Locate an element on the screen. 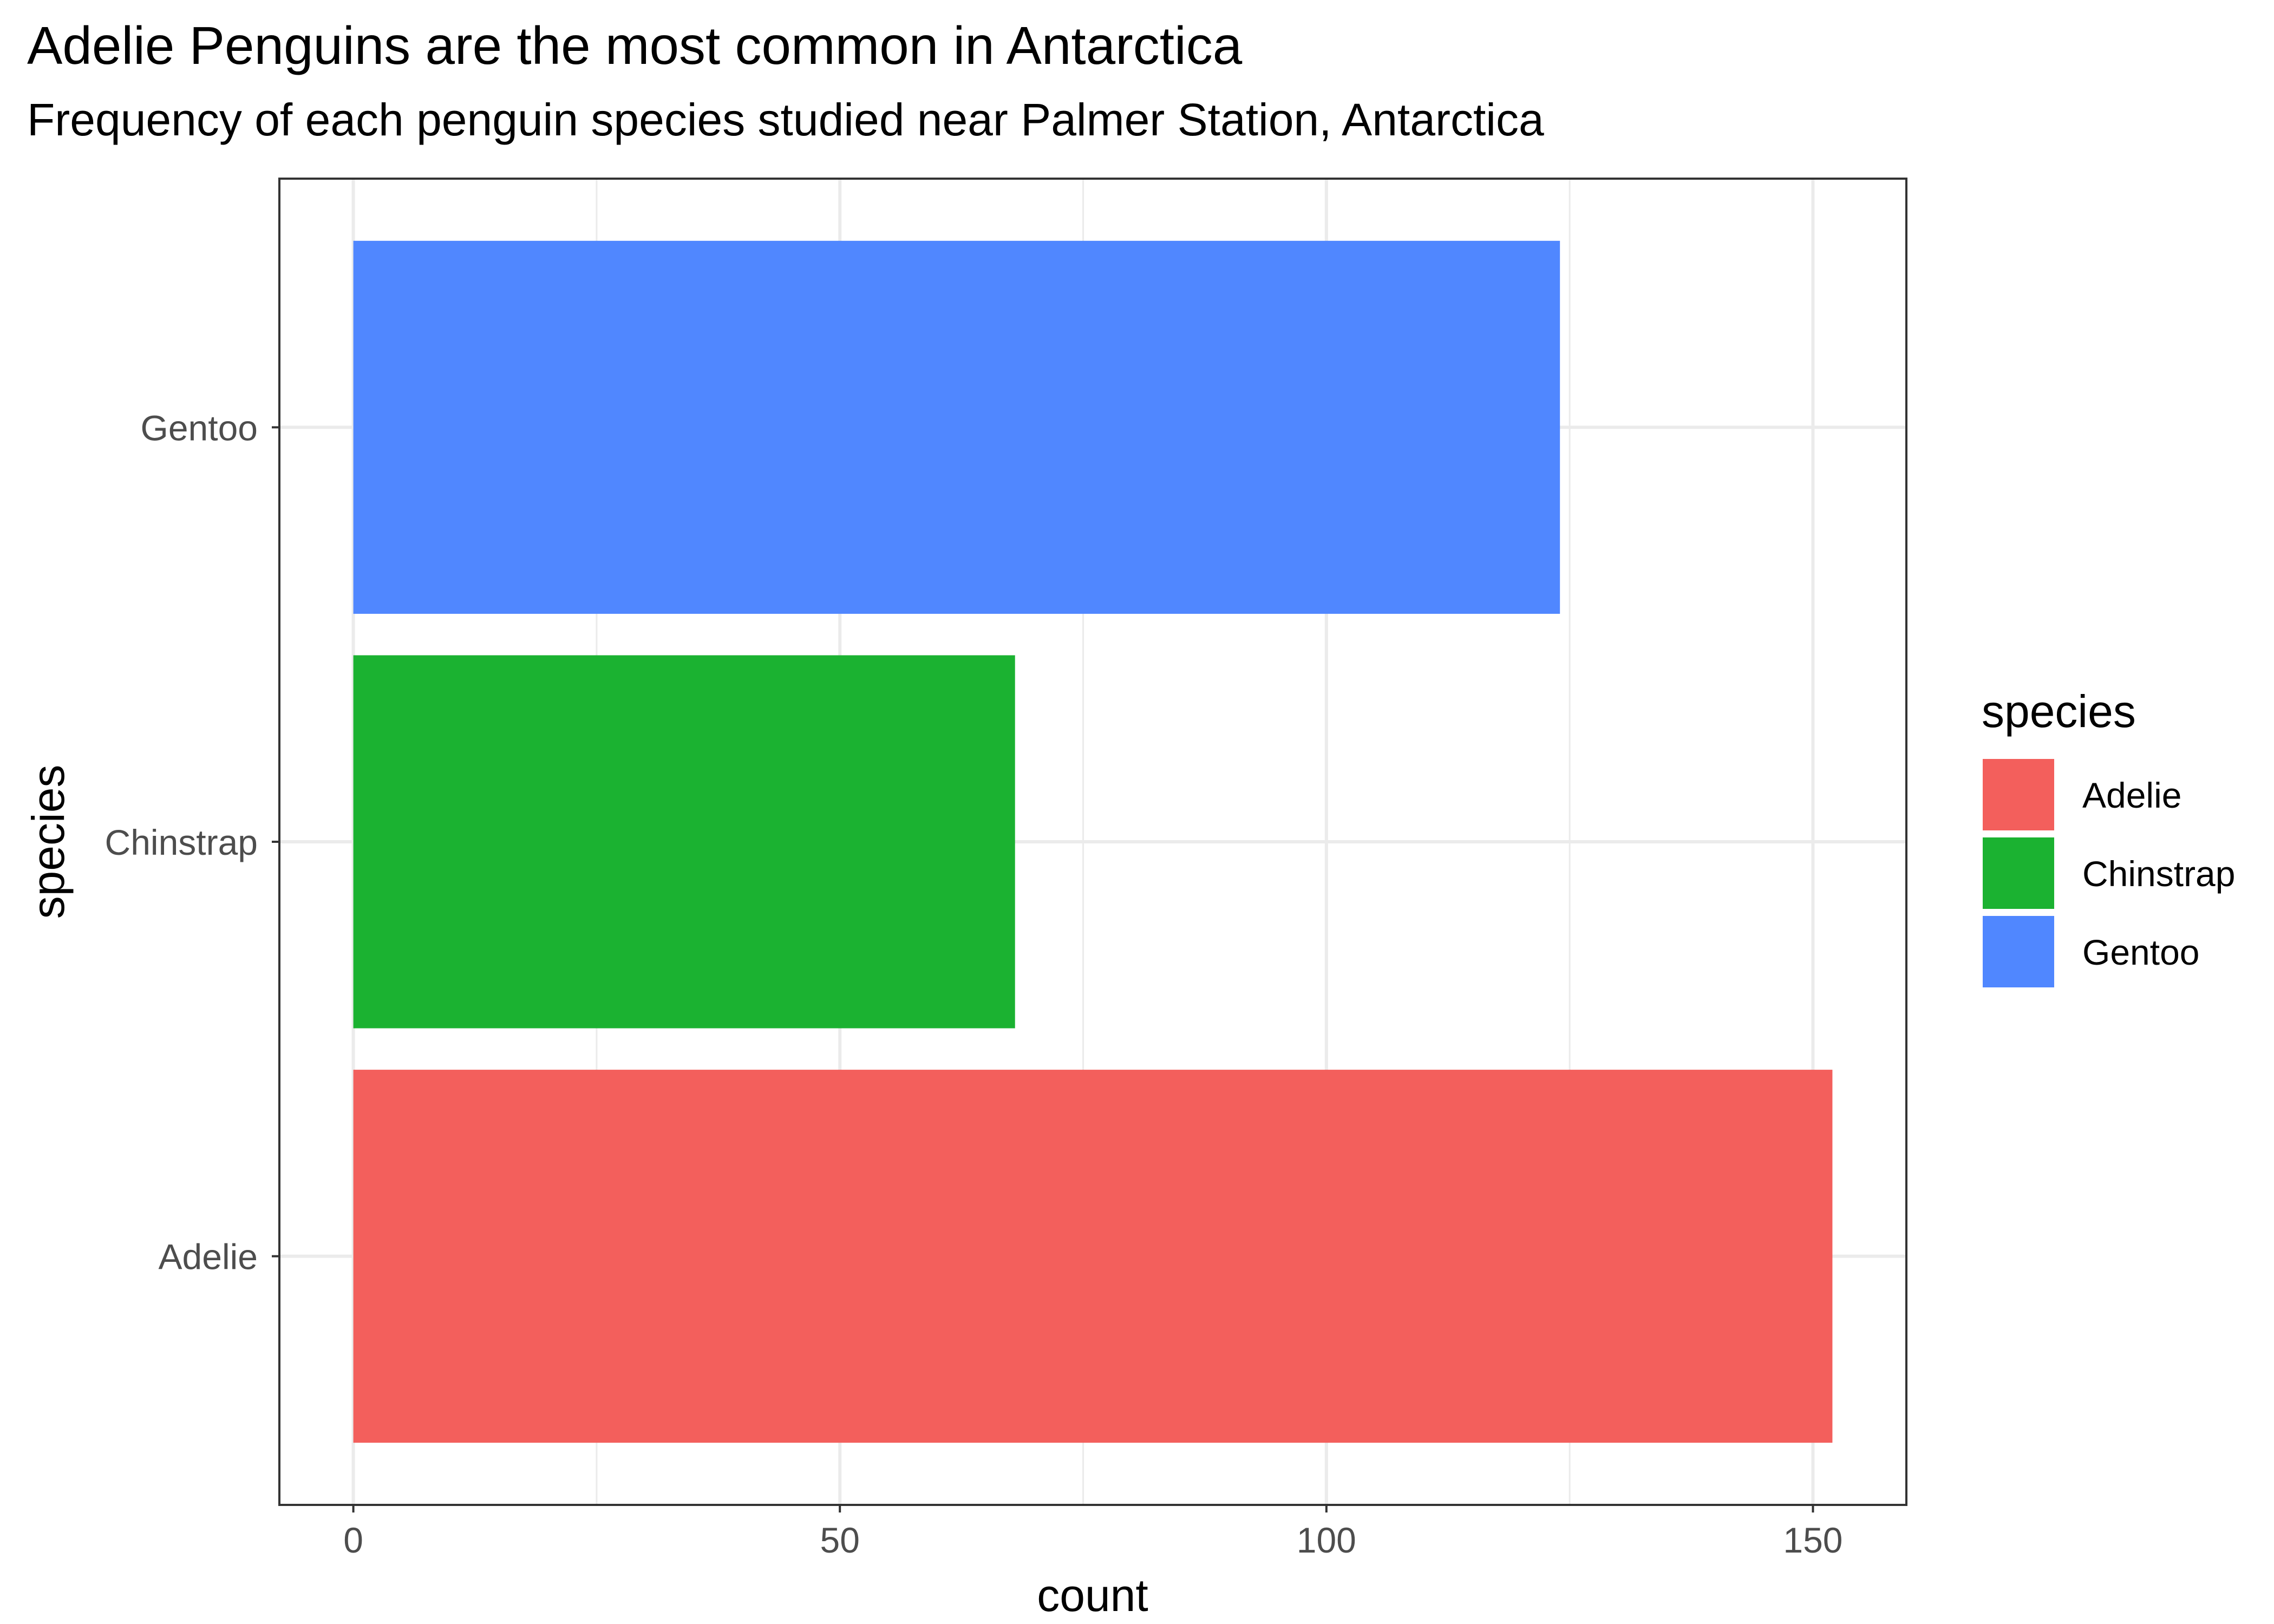 This screenshot has height=1624, width=2274. bar-chinstrap is located at coordinates (684, 842).